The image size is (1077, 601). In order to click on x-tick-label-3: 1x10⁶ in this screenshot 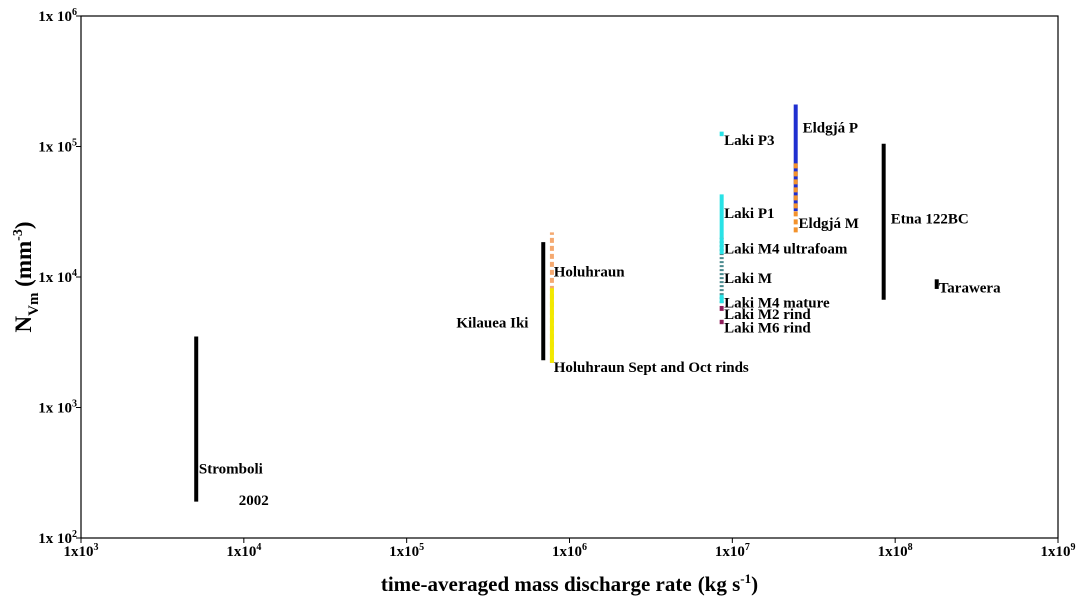, I will do `click(569, 551)`.